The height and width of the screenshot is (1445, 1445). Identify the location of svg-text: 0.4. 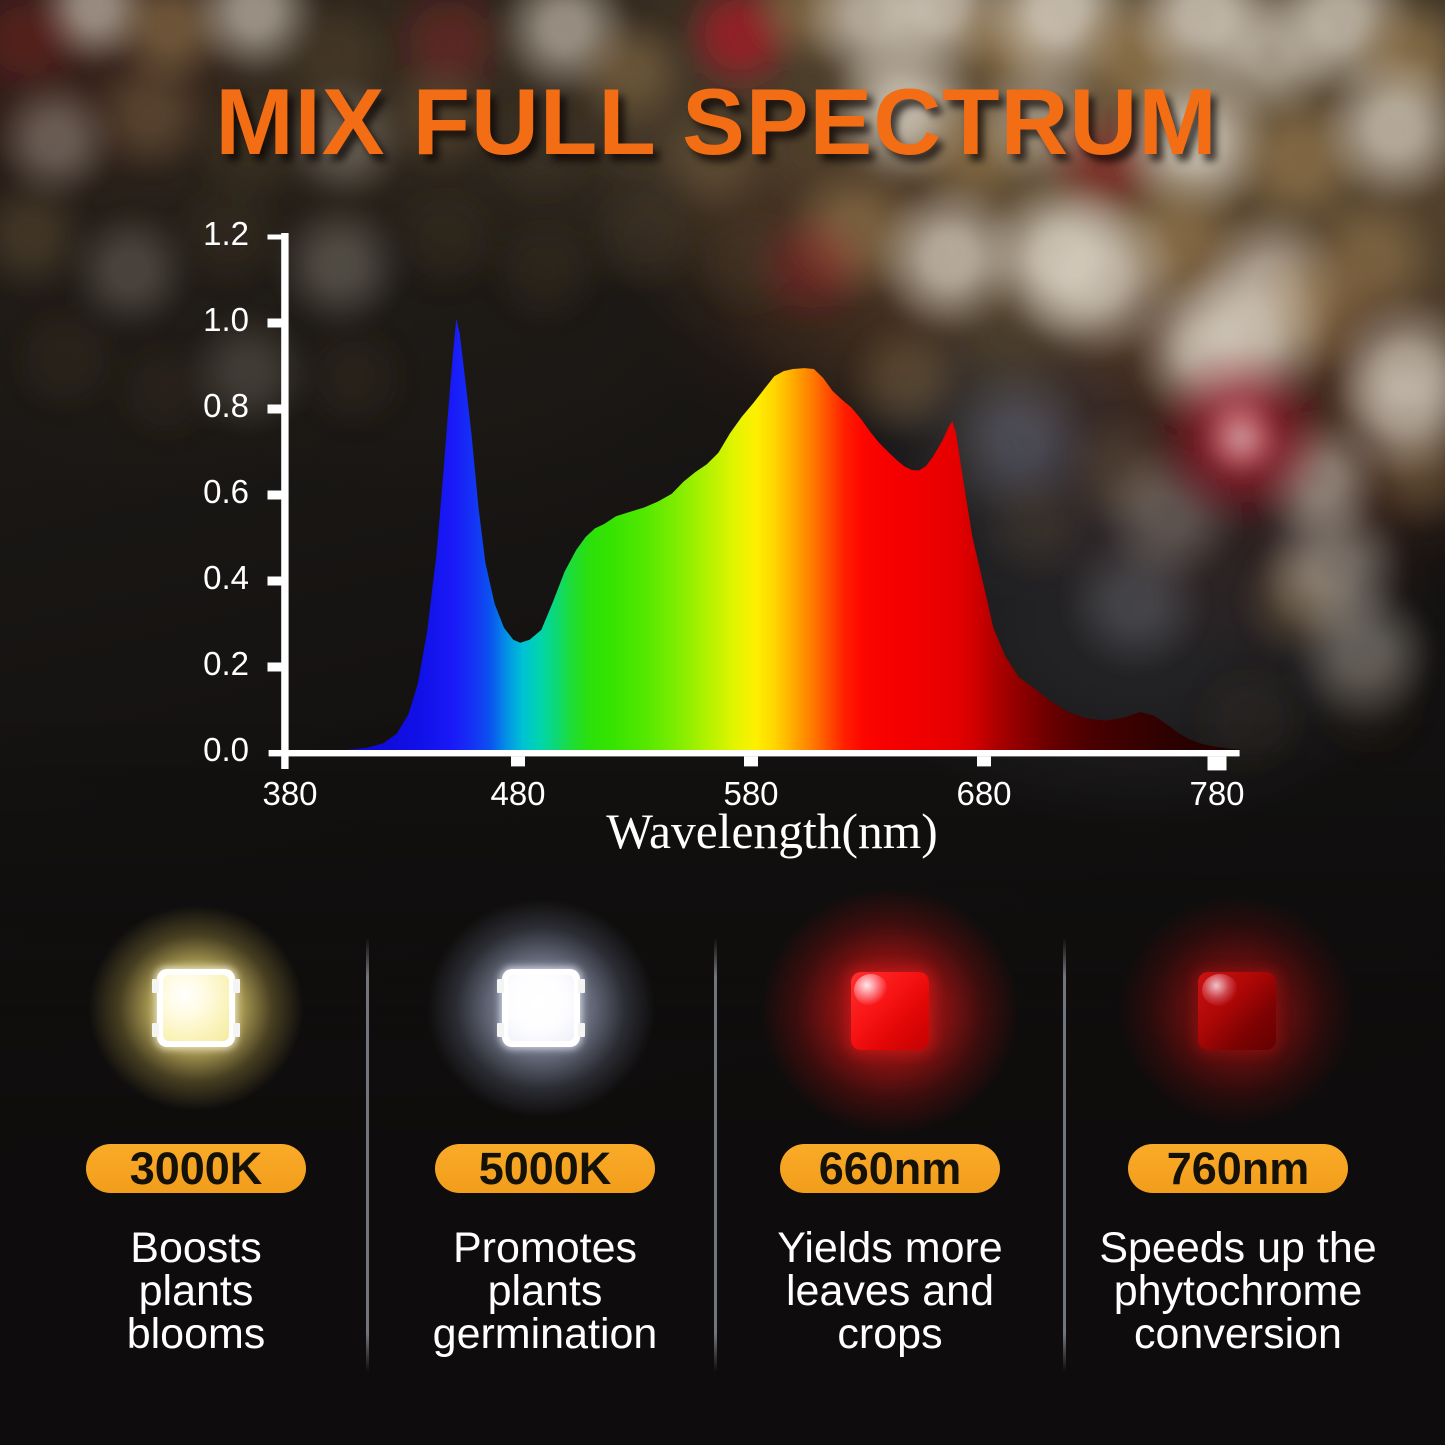
(226, 577).